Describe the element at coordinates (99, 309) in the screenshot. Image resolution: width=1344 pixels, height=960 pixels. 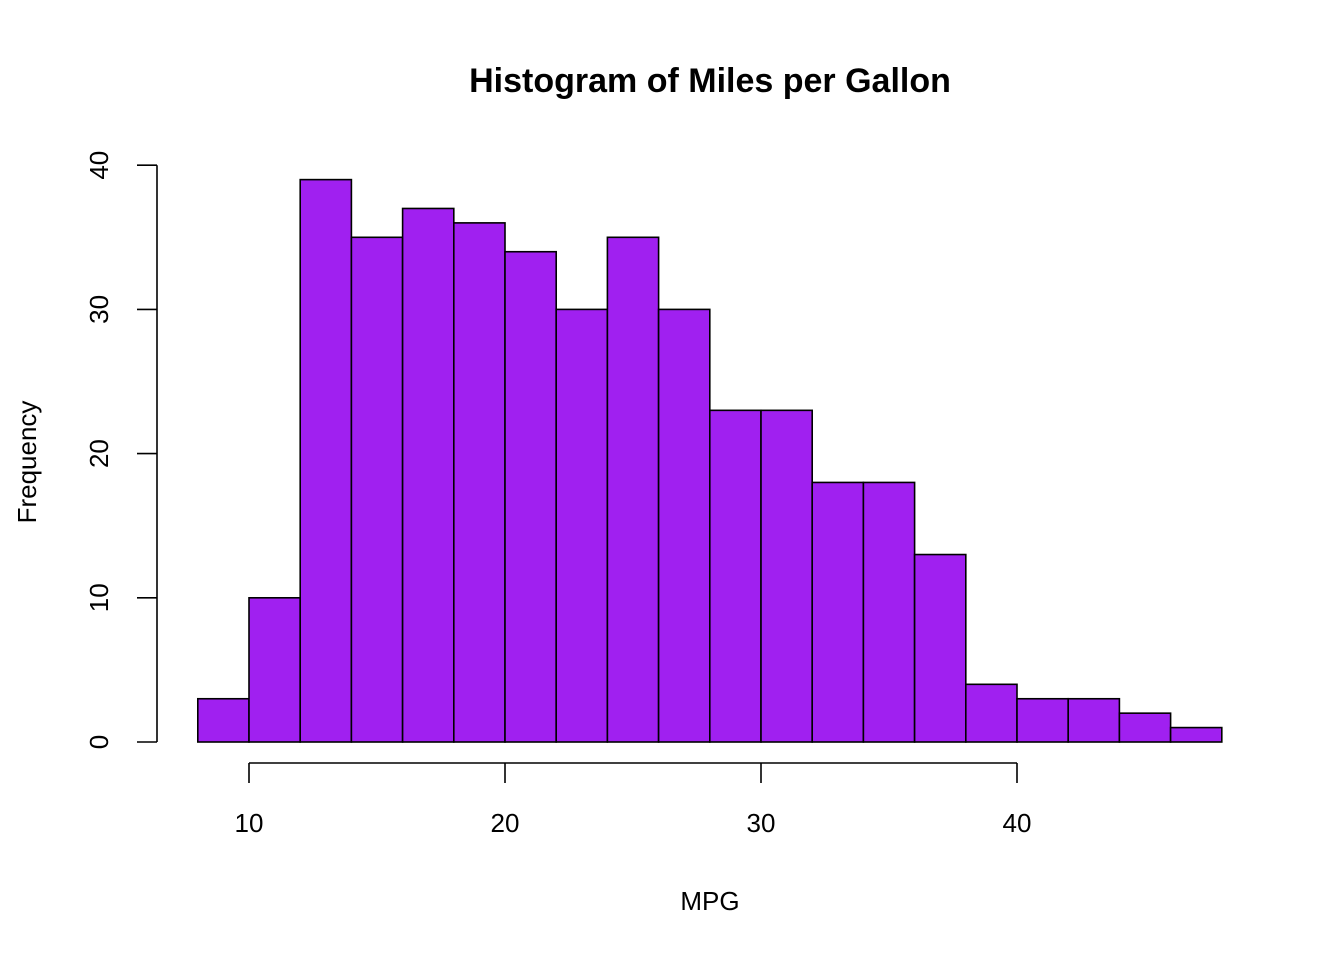
I see `y-tick-label: 30` at that location.